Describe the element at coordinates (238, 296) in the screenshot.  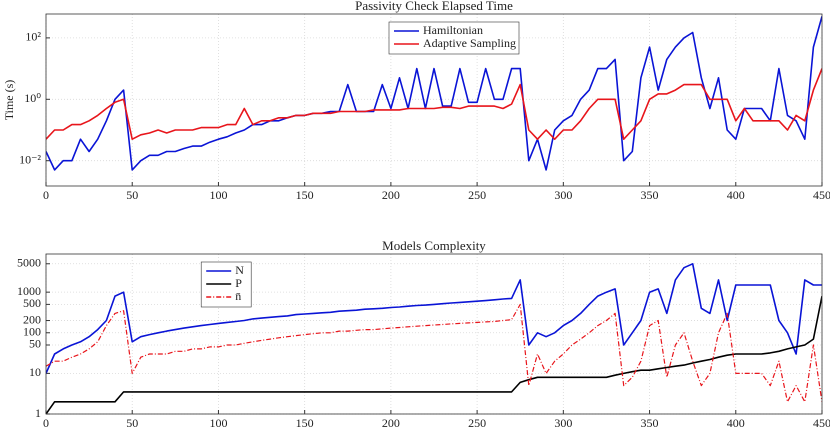
I see `legend-label: n̄` at that location.